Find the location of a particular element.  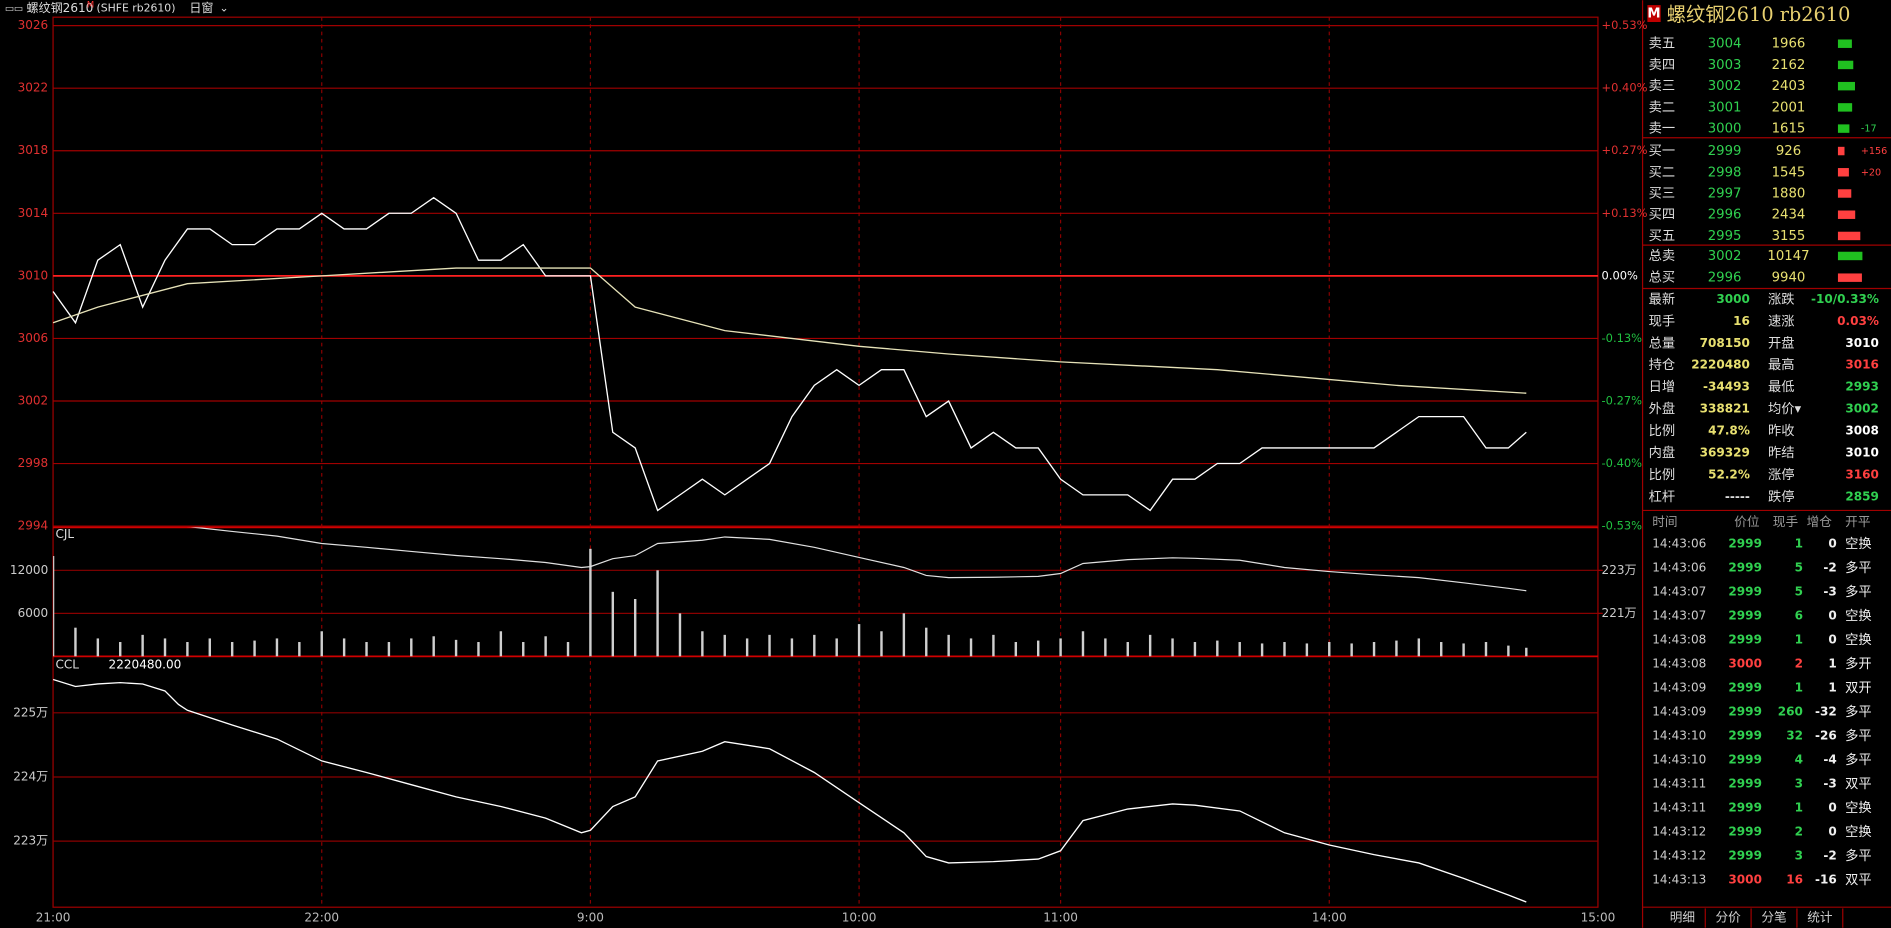

stat-label: 比例 is located at coordinates (1662, 431).